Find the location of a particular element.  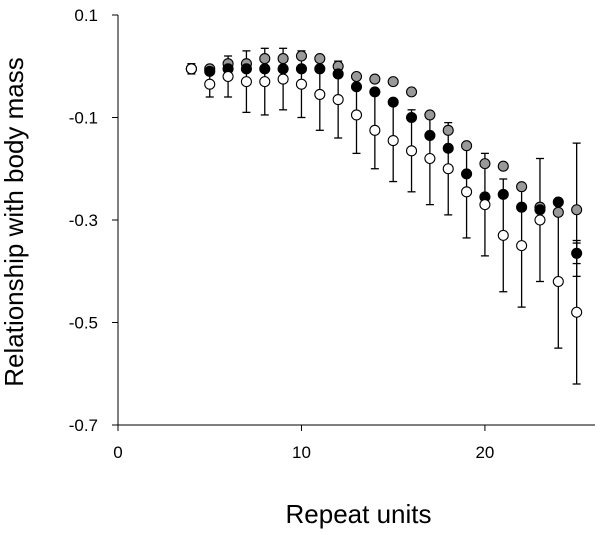

x-axis-title: Repeat units is located at coordinates (359, 514).